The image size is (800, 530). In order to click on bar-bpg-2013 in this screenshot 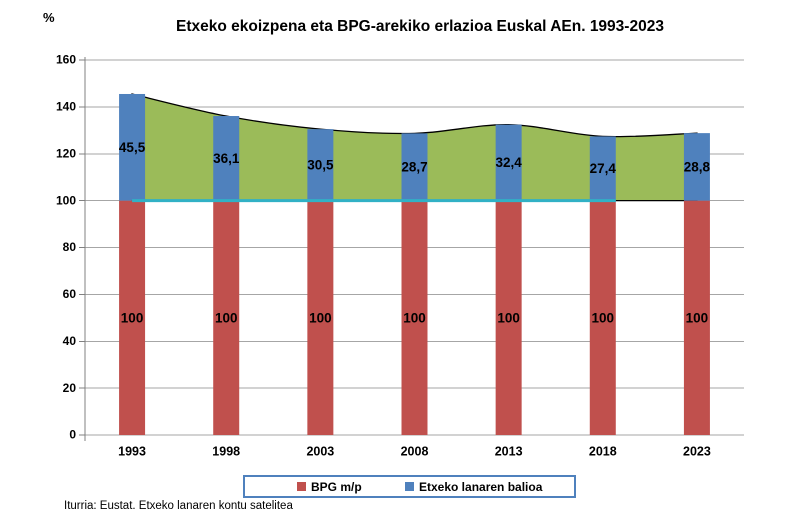, I will do `click(508, 317)`.